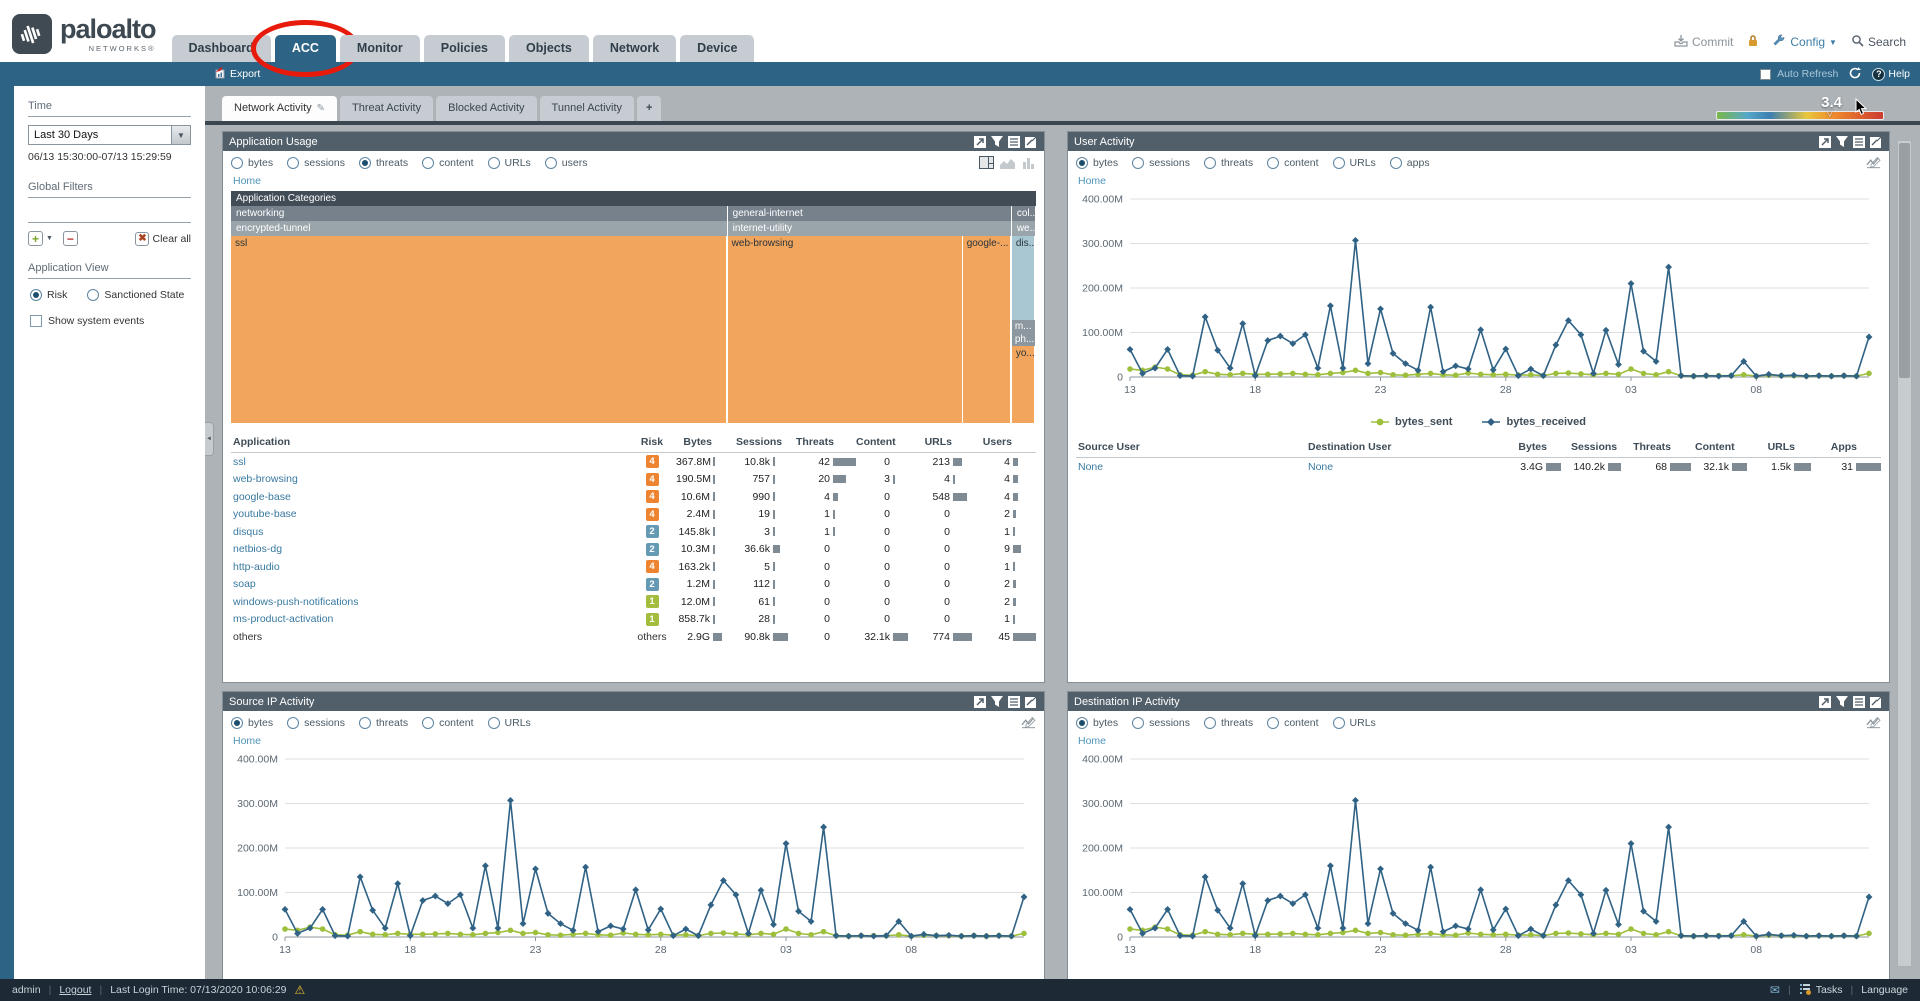  Describe the element at coordinates (1028, 162) in the screenshot. I see `bar-chart-icon` at that location.